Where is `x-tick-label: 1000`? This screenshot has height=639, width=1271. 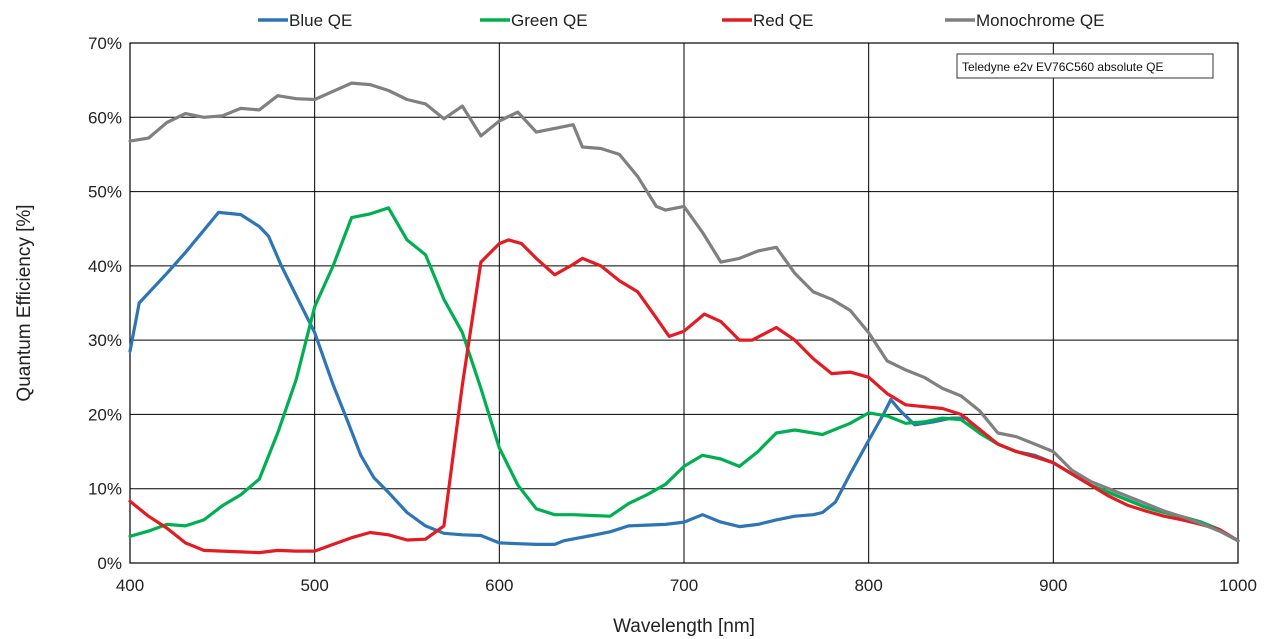
x-tick-label: 1000 is located at coordinates (1238, 585).